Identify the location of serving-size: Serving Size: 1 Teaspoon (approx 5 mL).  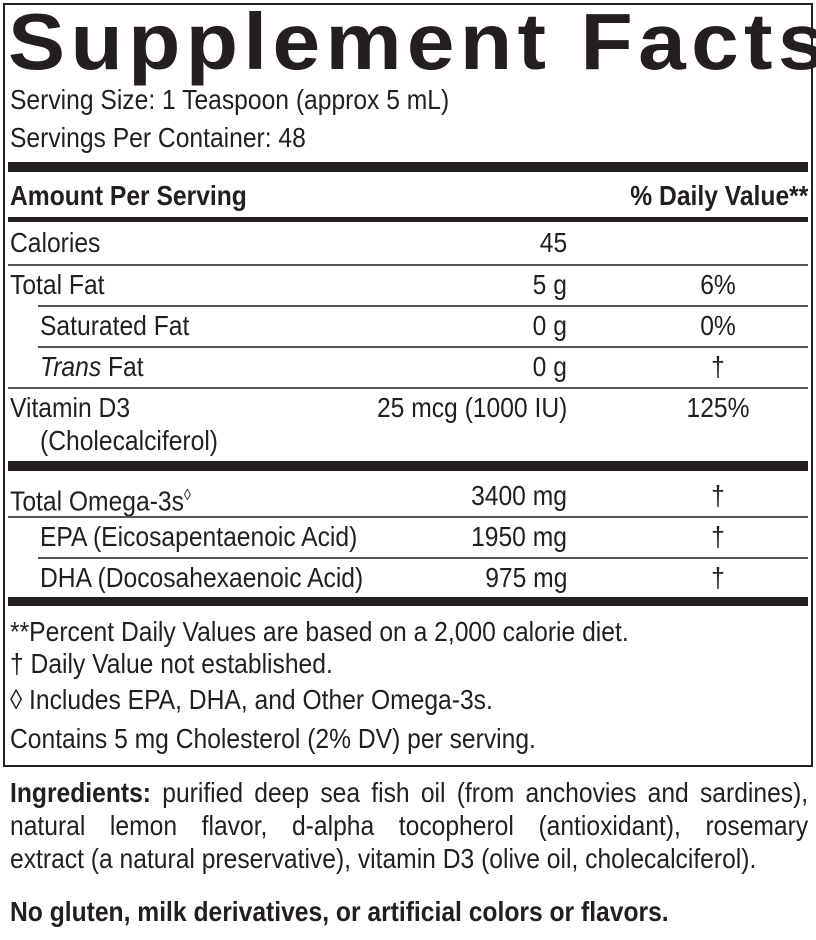
(230, 99).